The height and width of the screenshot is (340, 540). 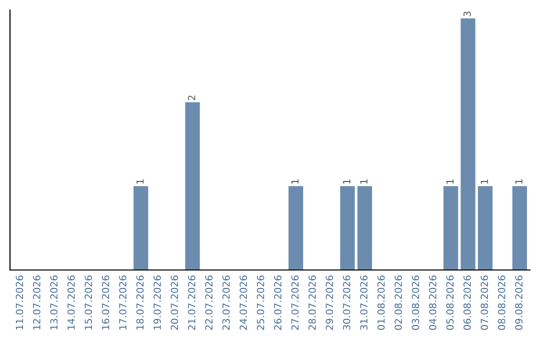 I want to click on x-tick-label: 06.08.2026, so click(x=467, y=302).